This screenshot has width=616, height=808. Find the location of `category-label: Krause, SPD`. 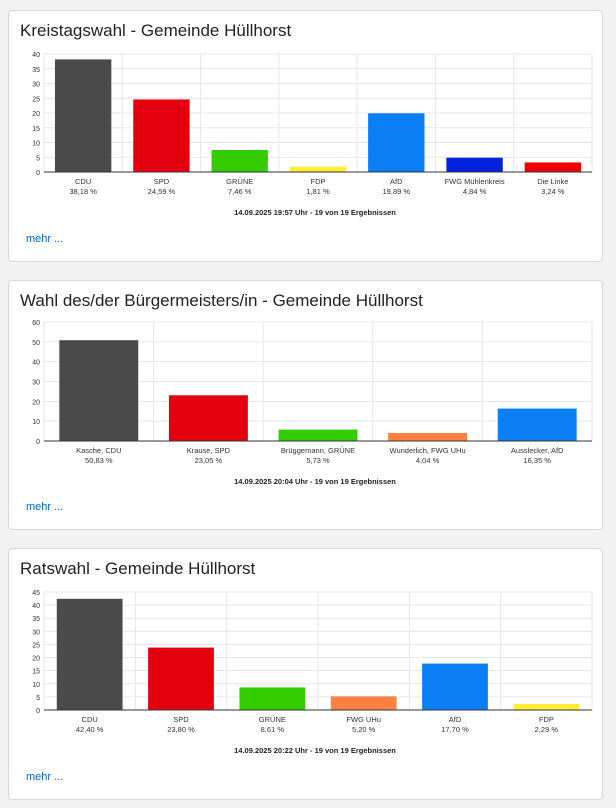

category-label: Krause, SPD is located at coordinates (209, 450).